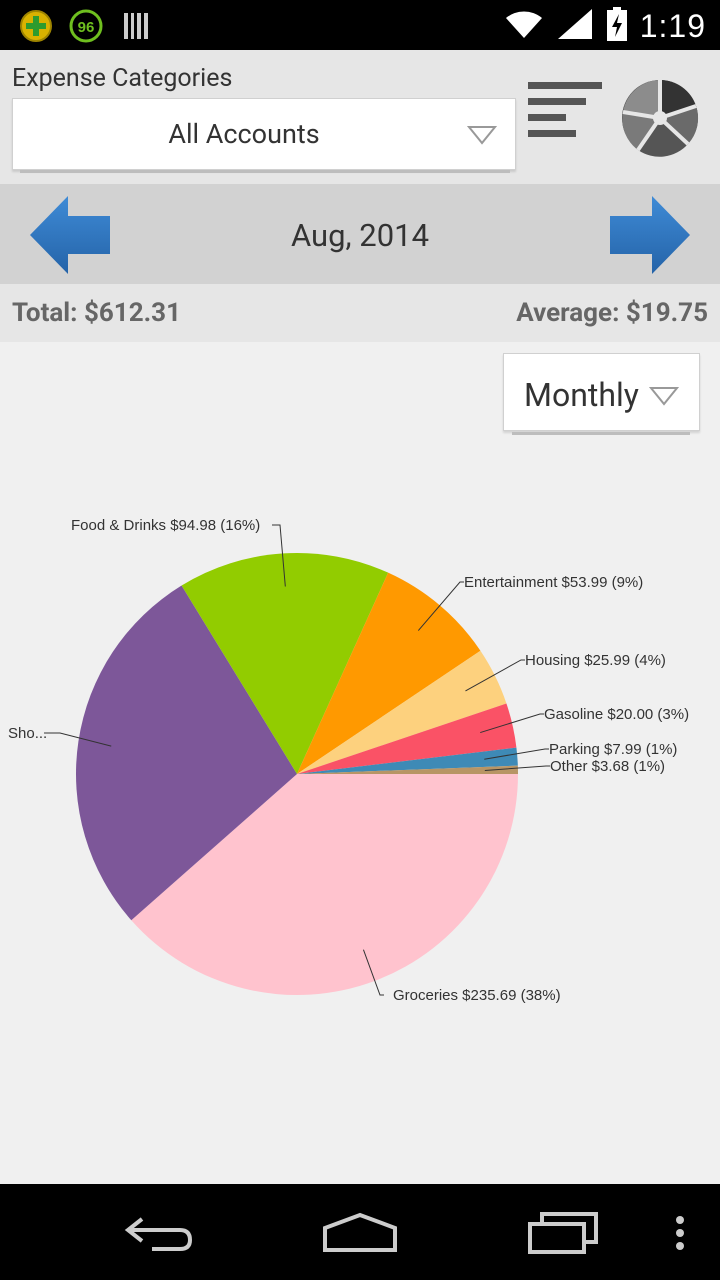 Image resolution: width=720 pixels, height=1280 pixels. I want to click on account-dropdown: All Accounts, so click(264, 134).